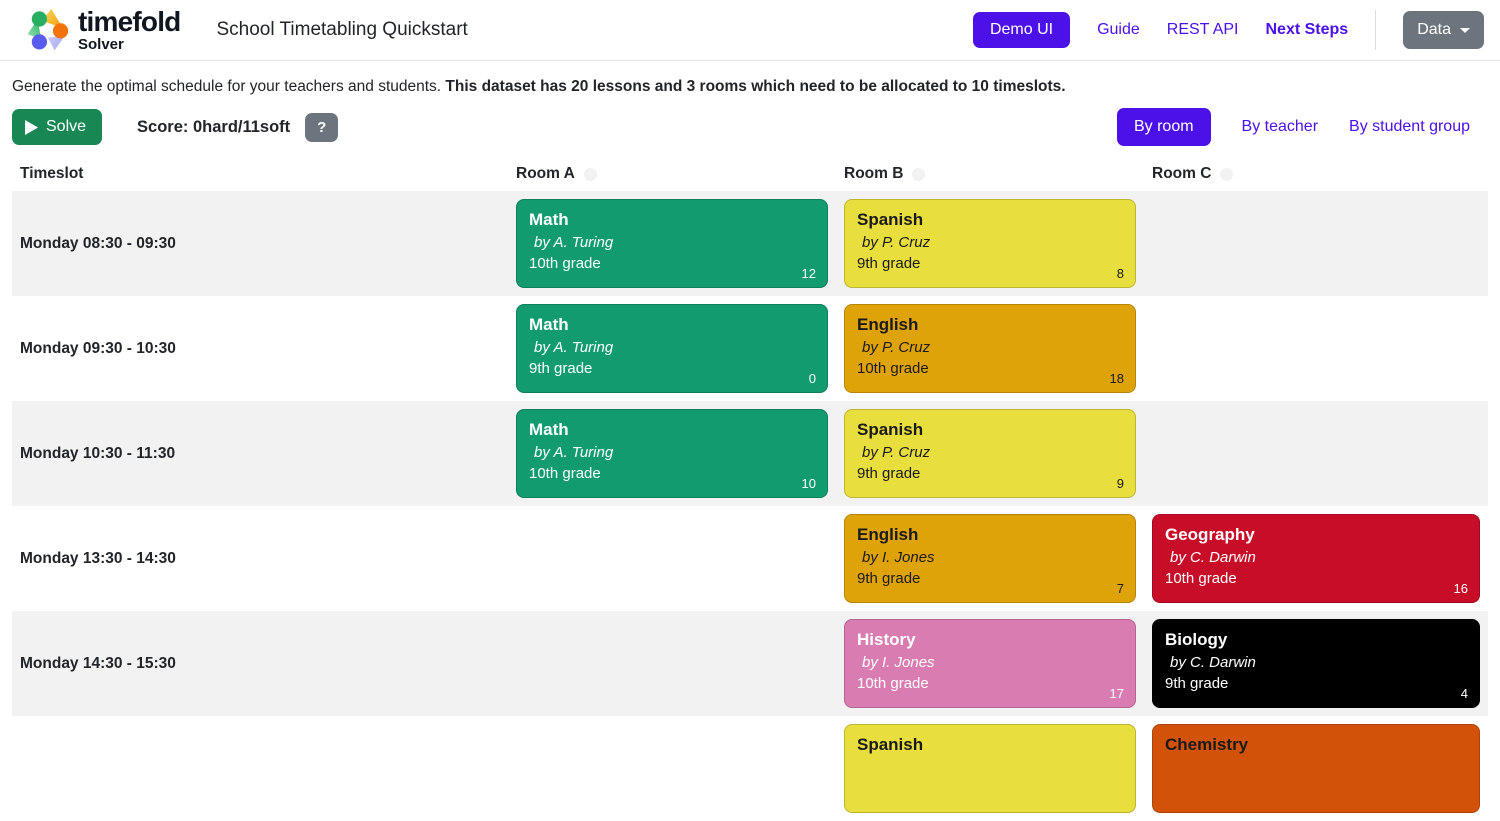 This screenshot has height=821, width=1500. What do you see at coordinates (672, 348) in the screenshot?
I see `lesson-card: Math by A. Turing 9th grade 0` at bounding box center [672, 348].